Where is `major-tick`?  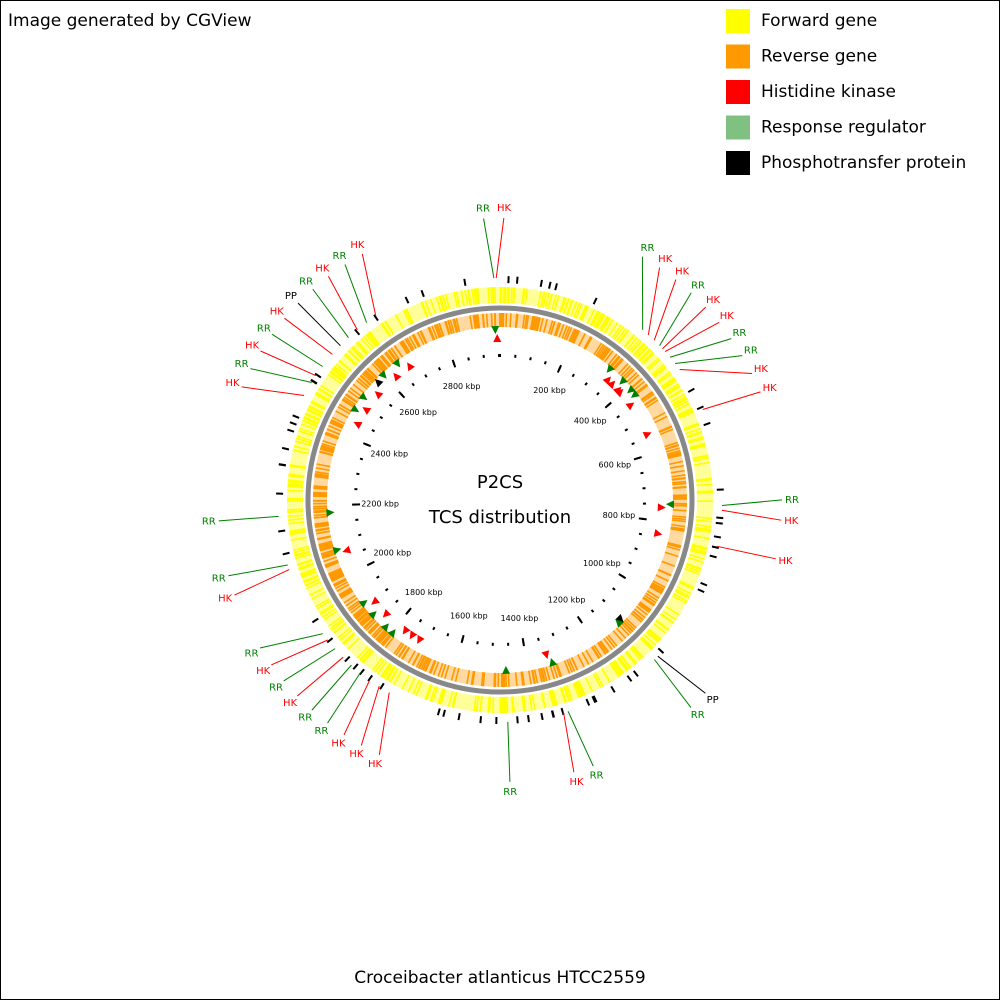
major-tick is located at coordinates (462, 639).